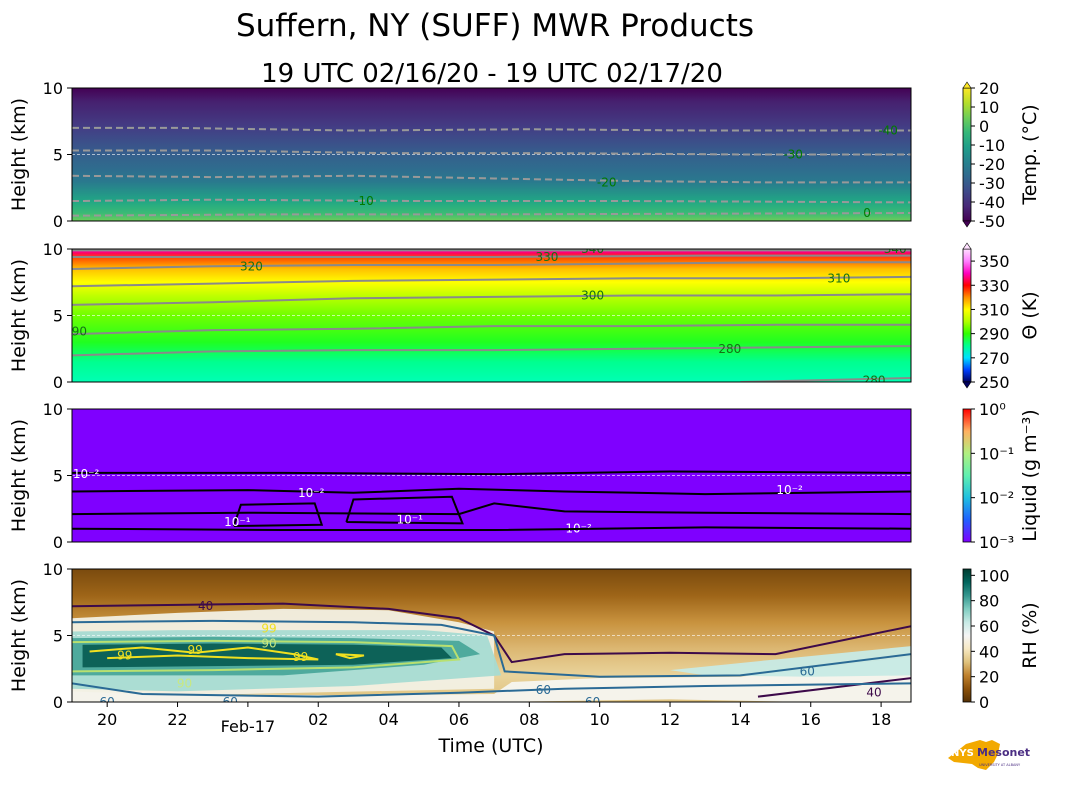  I want to click on contour-label: -30, so click(793, 155).